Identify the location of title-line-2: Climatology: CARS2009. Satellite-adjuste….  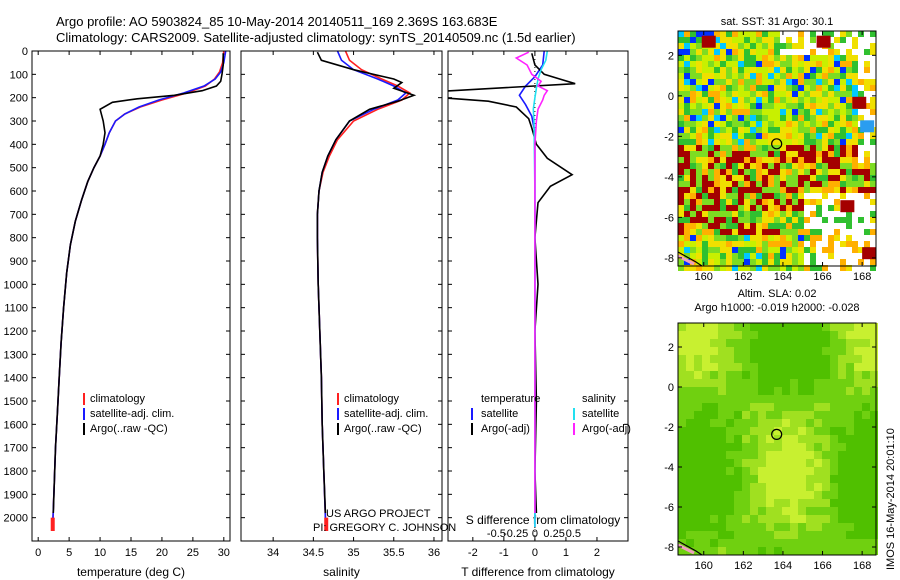
(316, 37).